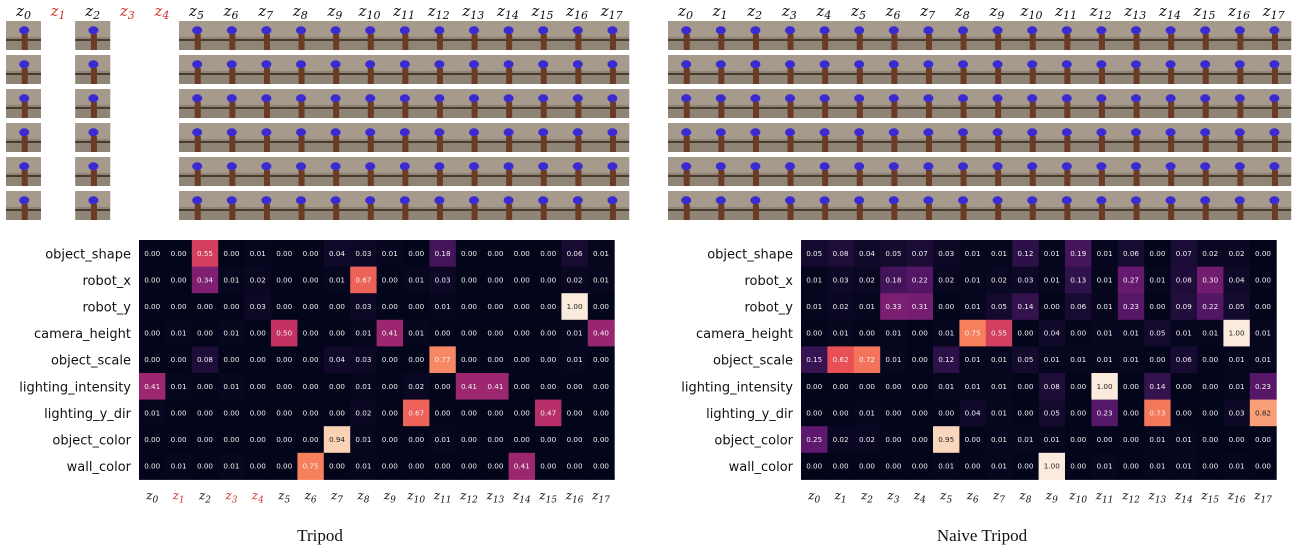 The width and height of the screenshot is (1302, 548). I want to click on top-latent-label: z3, so click(789, 12).